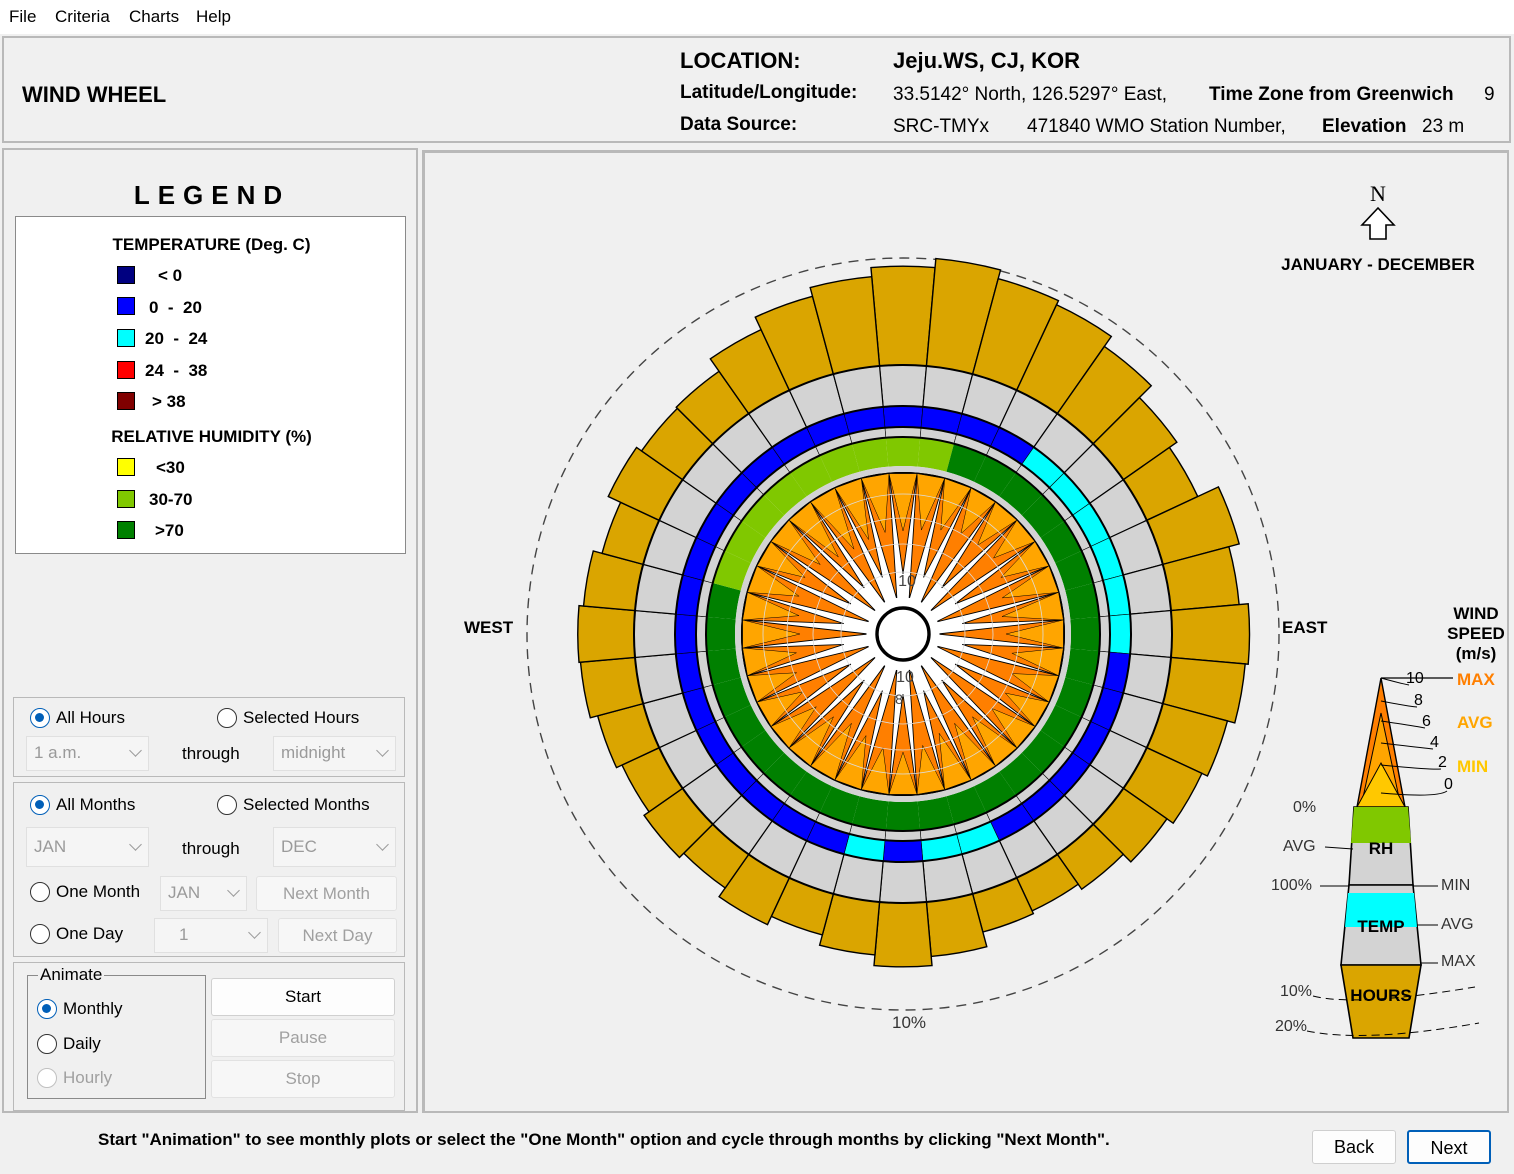 Image resolution: width=1514 pixels, height=1174 pixels. Describe the element at coordinates (334, 847) in the screenshot. I see `months-to-select: DEC` at that location.